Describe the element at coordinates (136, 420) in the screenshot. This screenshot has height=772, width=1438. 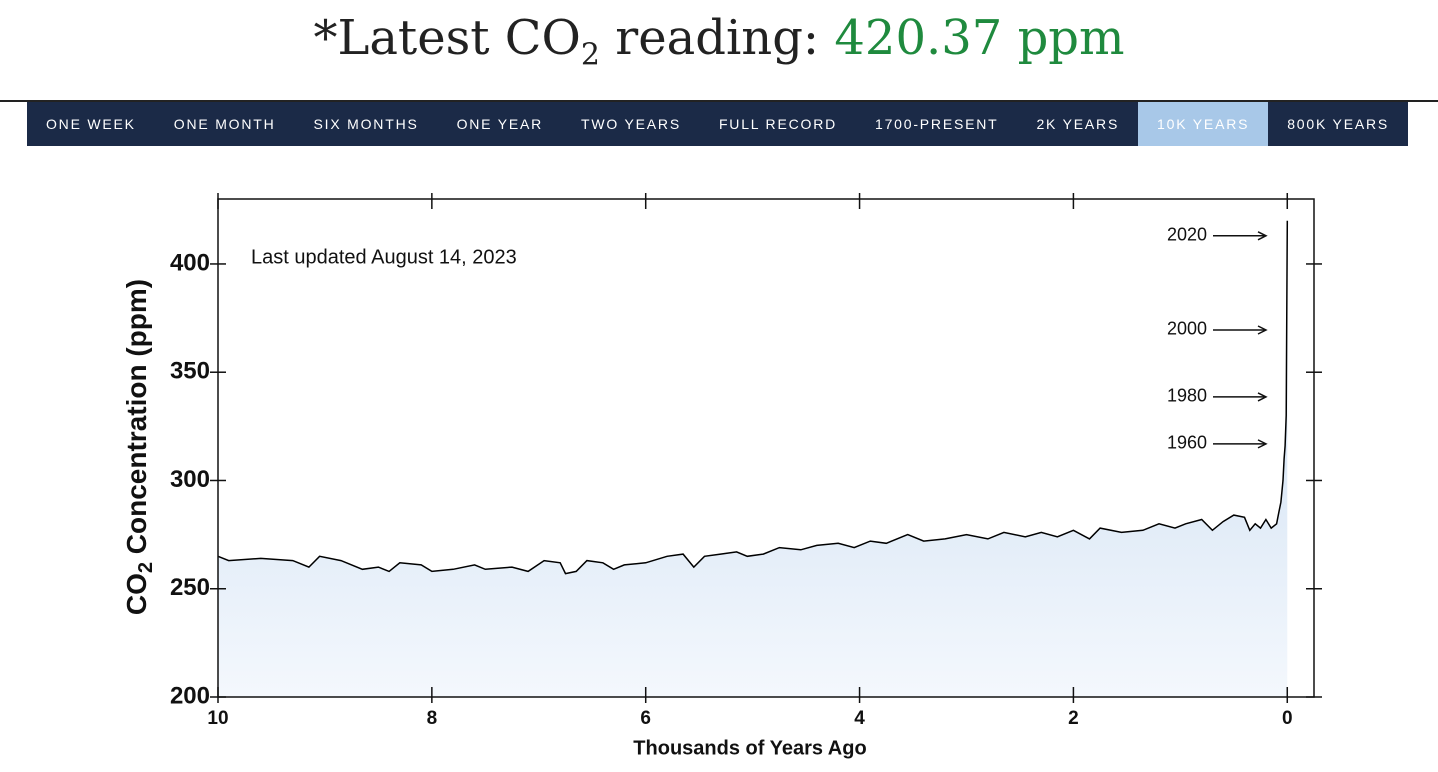
I see `y-axis-title-text: Concentration (ppm)` at that location.